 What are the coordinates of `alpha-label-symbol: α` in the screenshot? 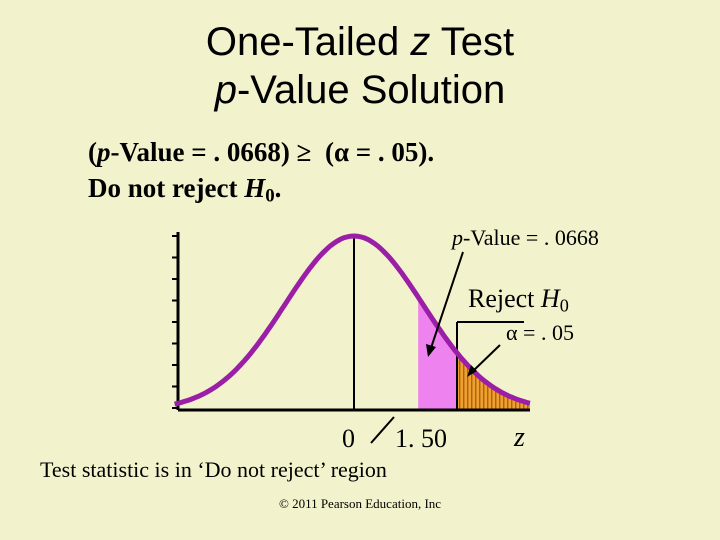 It's located at (512, 332).